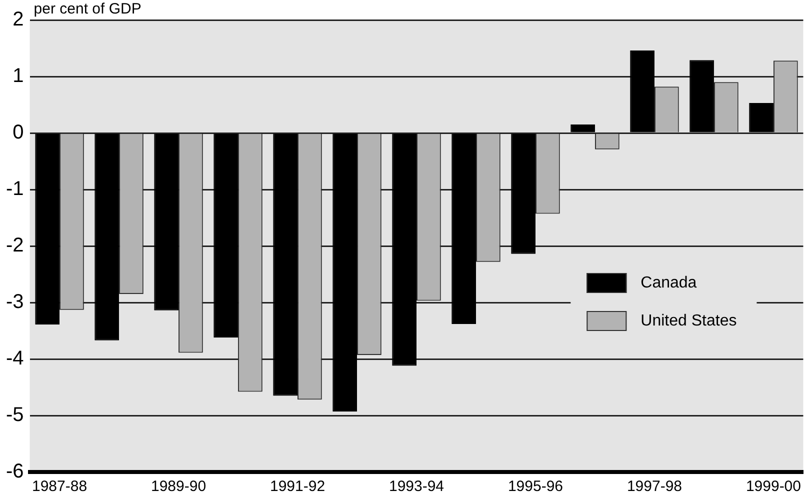 The width and height of the screenshot is (807, 502). What do you see at coordinates (18, 133) in the screenshot?
I see `y-tick-label: 0` at bounding box center [18, 133].